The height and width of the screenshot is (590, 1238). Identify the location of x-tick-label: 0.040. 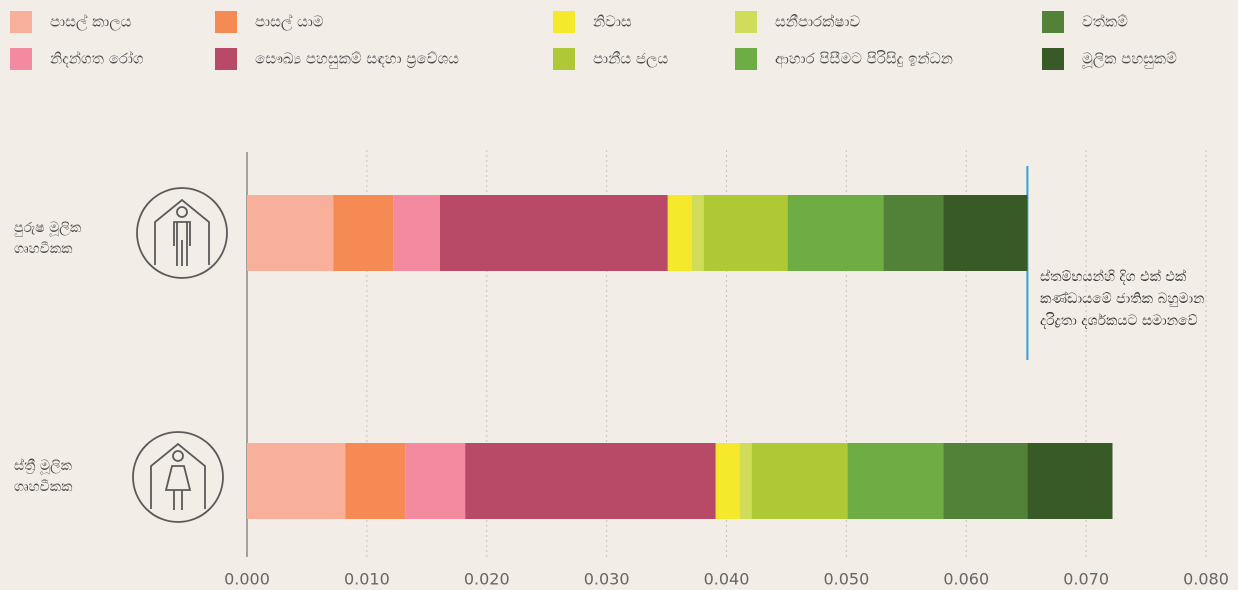
(727, 579).